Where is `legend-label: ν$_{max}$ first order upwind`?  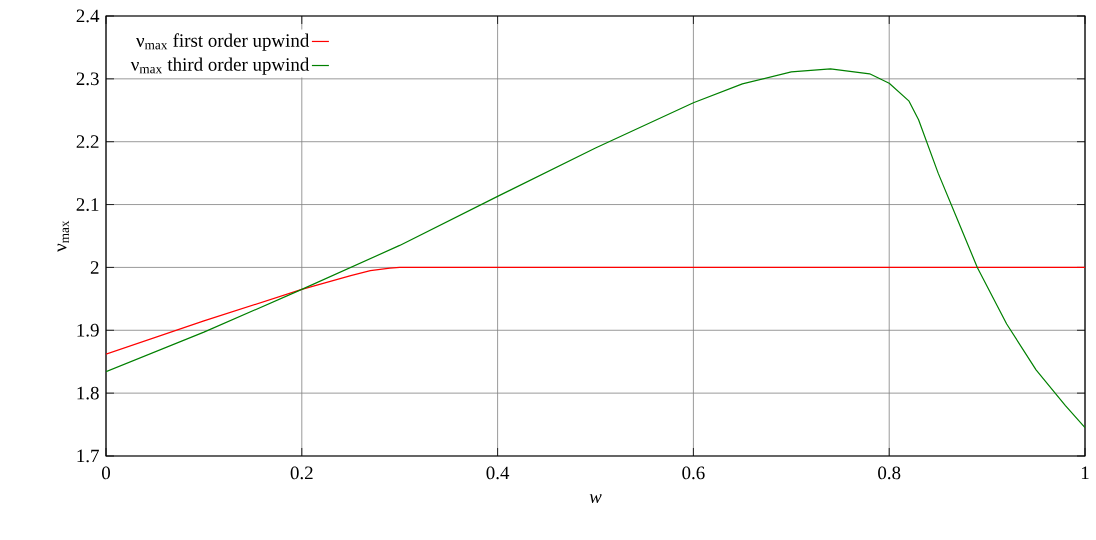
legend-label: ν$_{max}$ first order upwind is located at coordinates (223, 42).